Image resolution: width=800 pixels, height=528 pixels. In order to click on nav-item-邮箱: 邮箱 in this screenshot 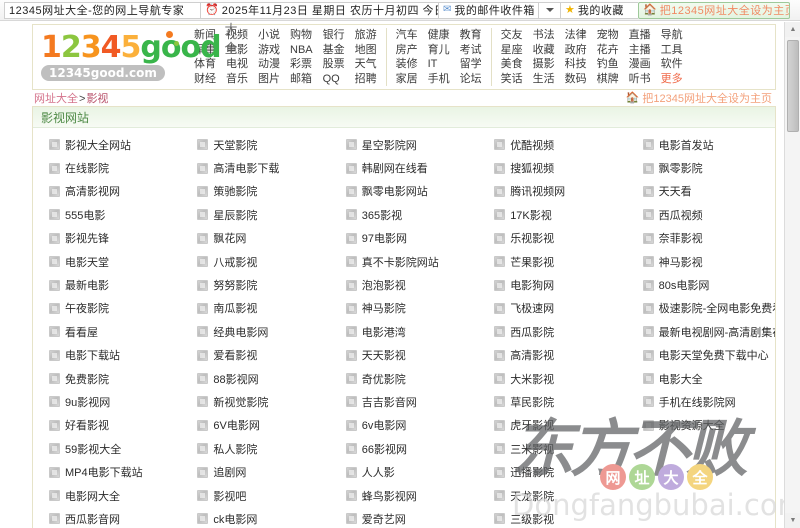, I will do `click(301, 78)`.